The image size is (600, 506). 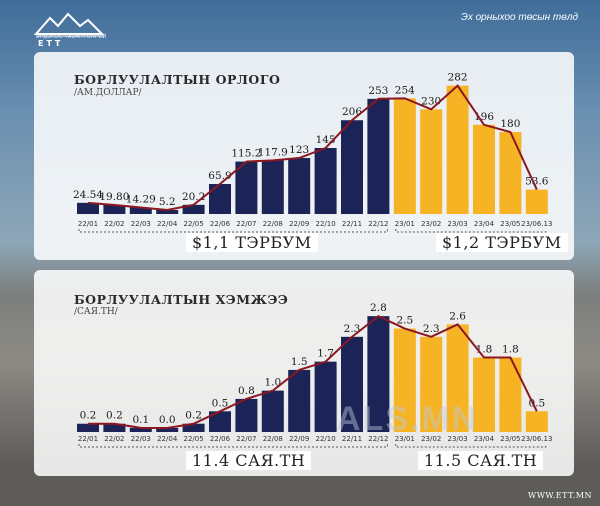 What do you see at coordinates (299, 400) in the screenshot?
I see `volume-bar-22/09` at bounding box center [299, 400].